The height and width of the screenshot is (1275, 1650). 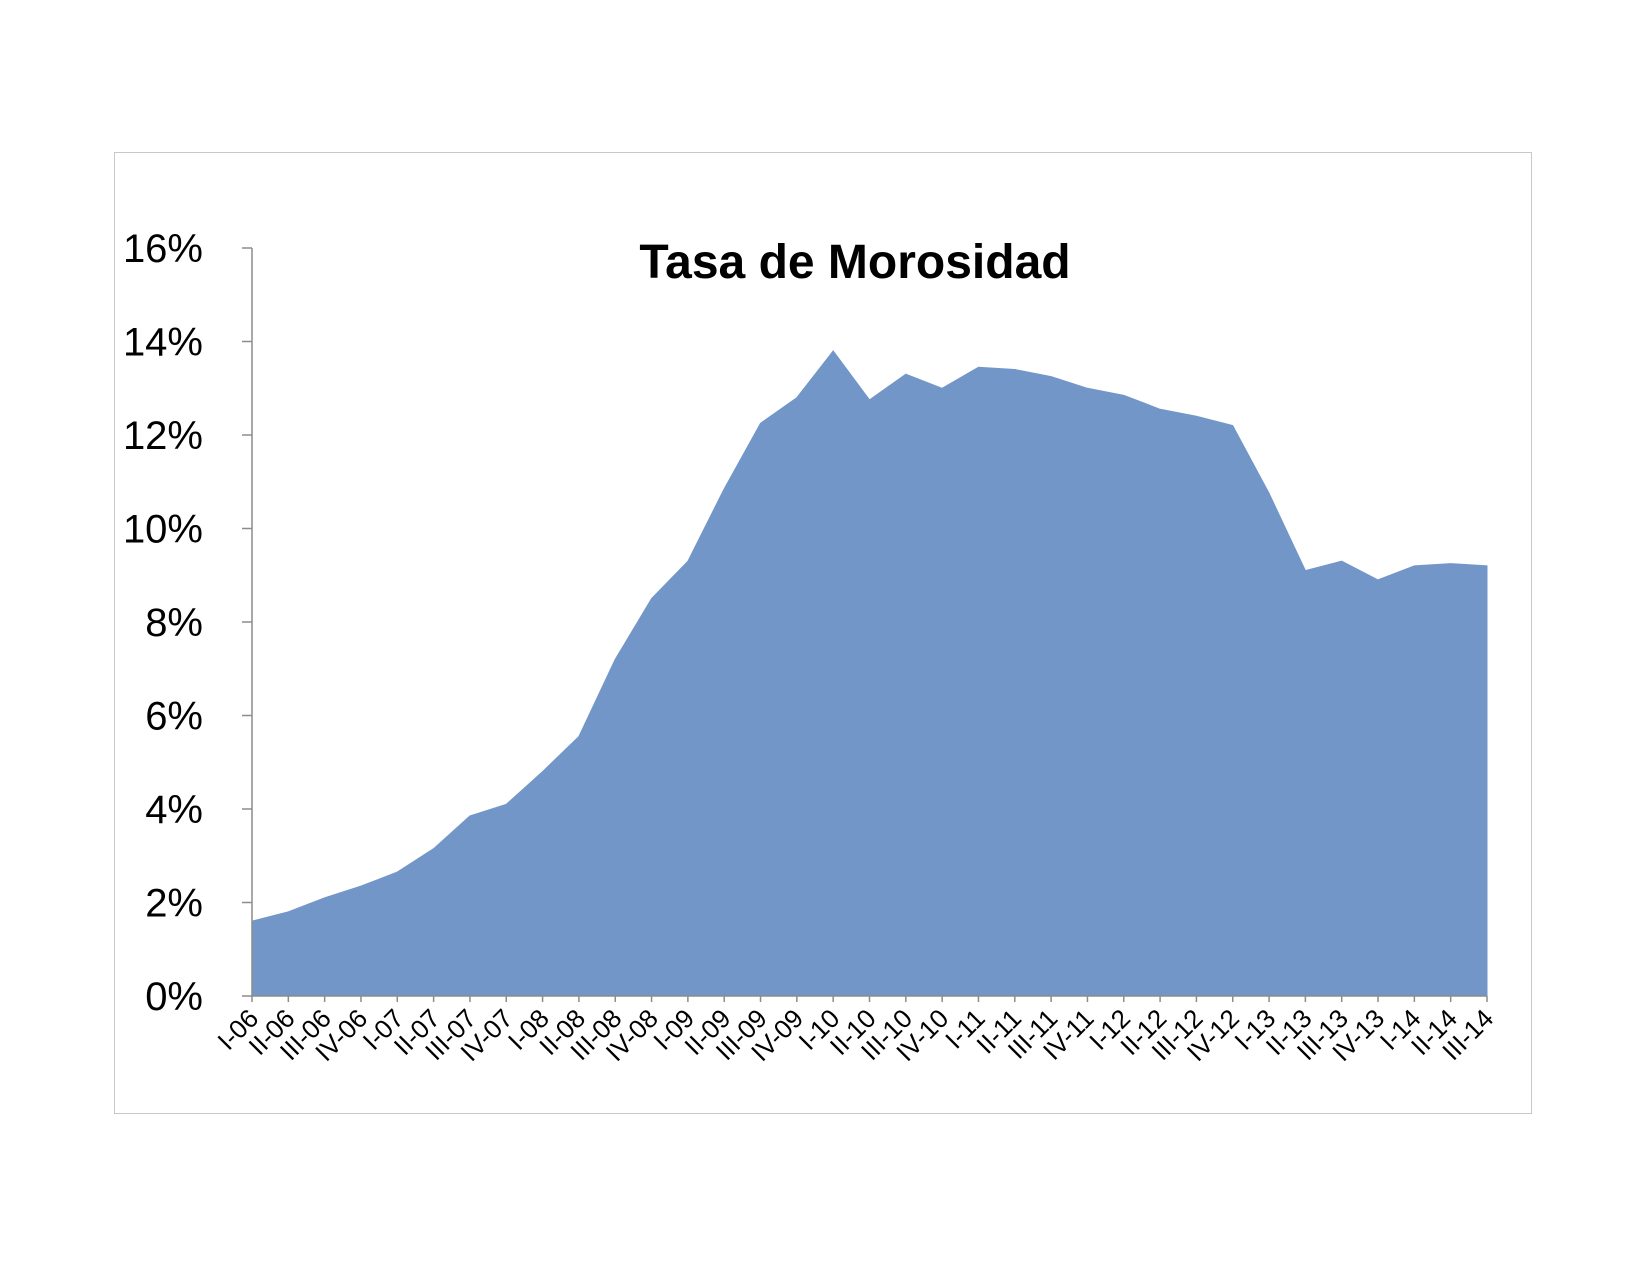 What do you see at coordinates (163, 249) in the screenshot?
I see `y-tick-label: 16%` at bounding box center [163, 249].